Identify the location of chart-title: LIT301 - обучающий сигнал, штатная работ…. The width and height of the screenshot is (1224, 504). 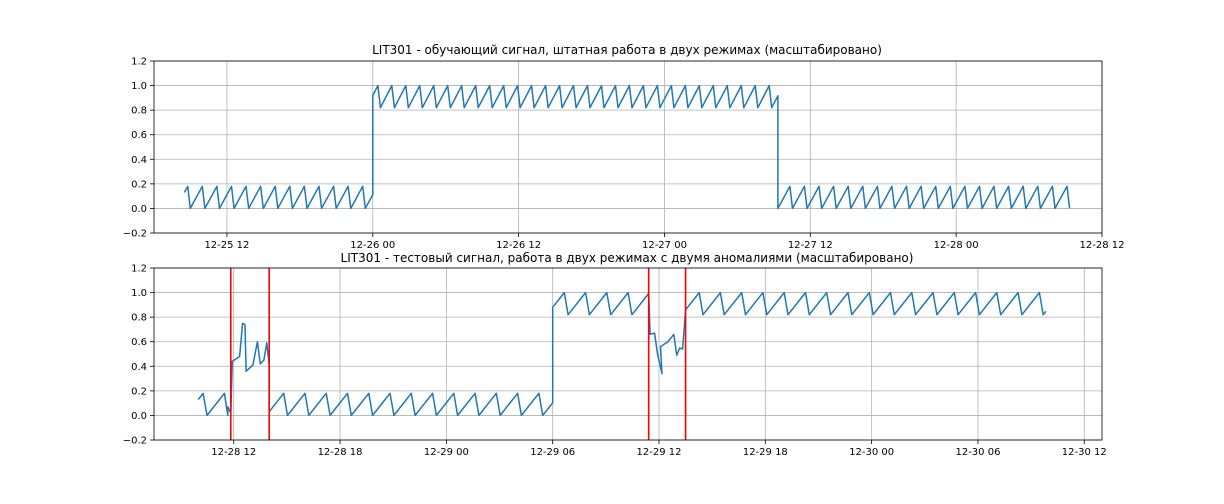
(627, 50).